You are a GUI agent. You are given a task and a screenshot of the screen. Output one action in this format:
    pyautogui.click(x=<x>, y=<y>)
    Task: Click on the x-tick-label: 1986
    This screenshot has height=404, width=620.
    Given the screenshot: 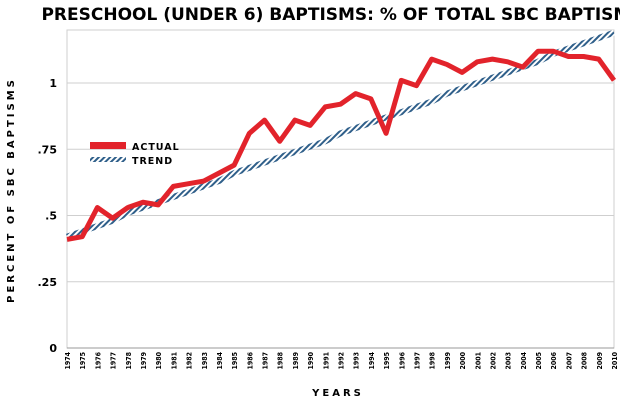 What is the action you would take?
    pyautogui.click(x=250, y=360)
    